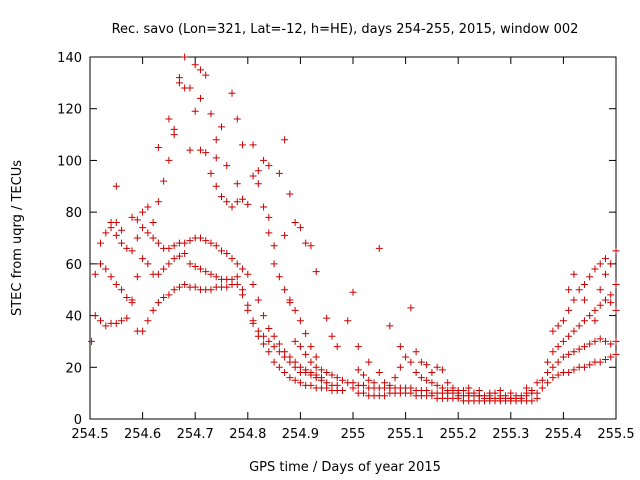  What do you see at coordinates (405, 434) in the screenshot?
I see `x-tick-label: 255.1` at bounding box center [405, 434].